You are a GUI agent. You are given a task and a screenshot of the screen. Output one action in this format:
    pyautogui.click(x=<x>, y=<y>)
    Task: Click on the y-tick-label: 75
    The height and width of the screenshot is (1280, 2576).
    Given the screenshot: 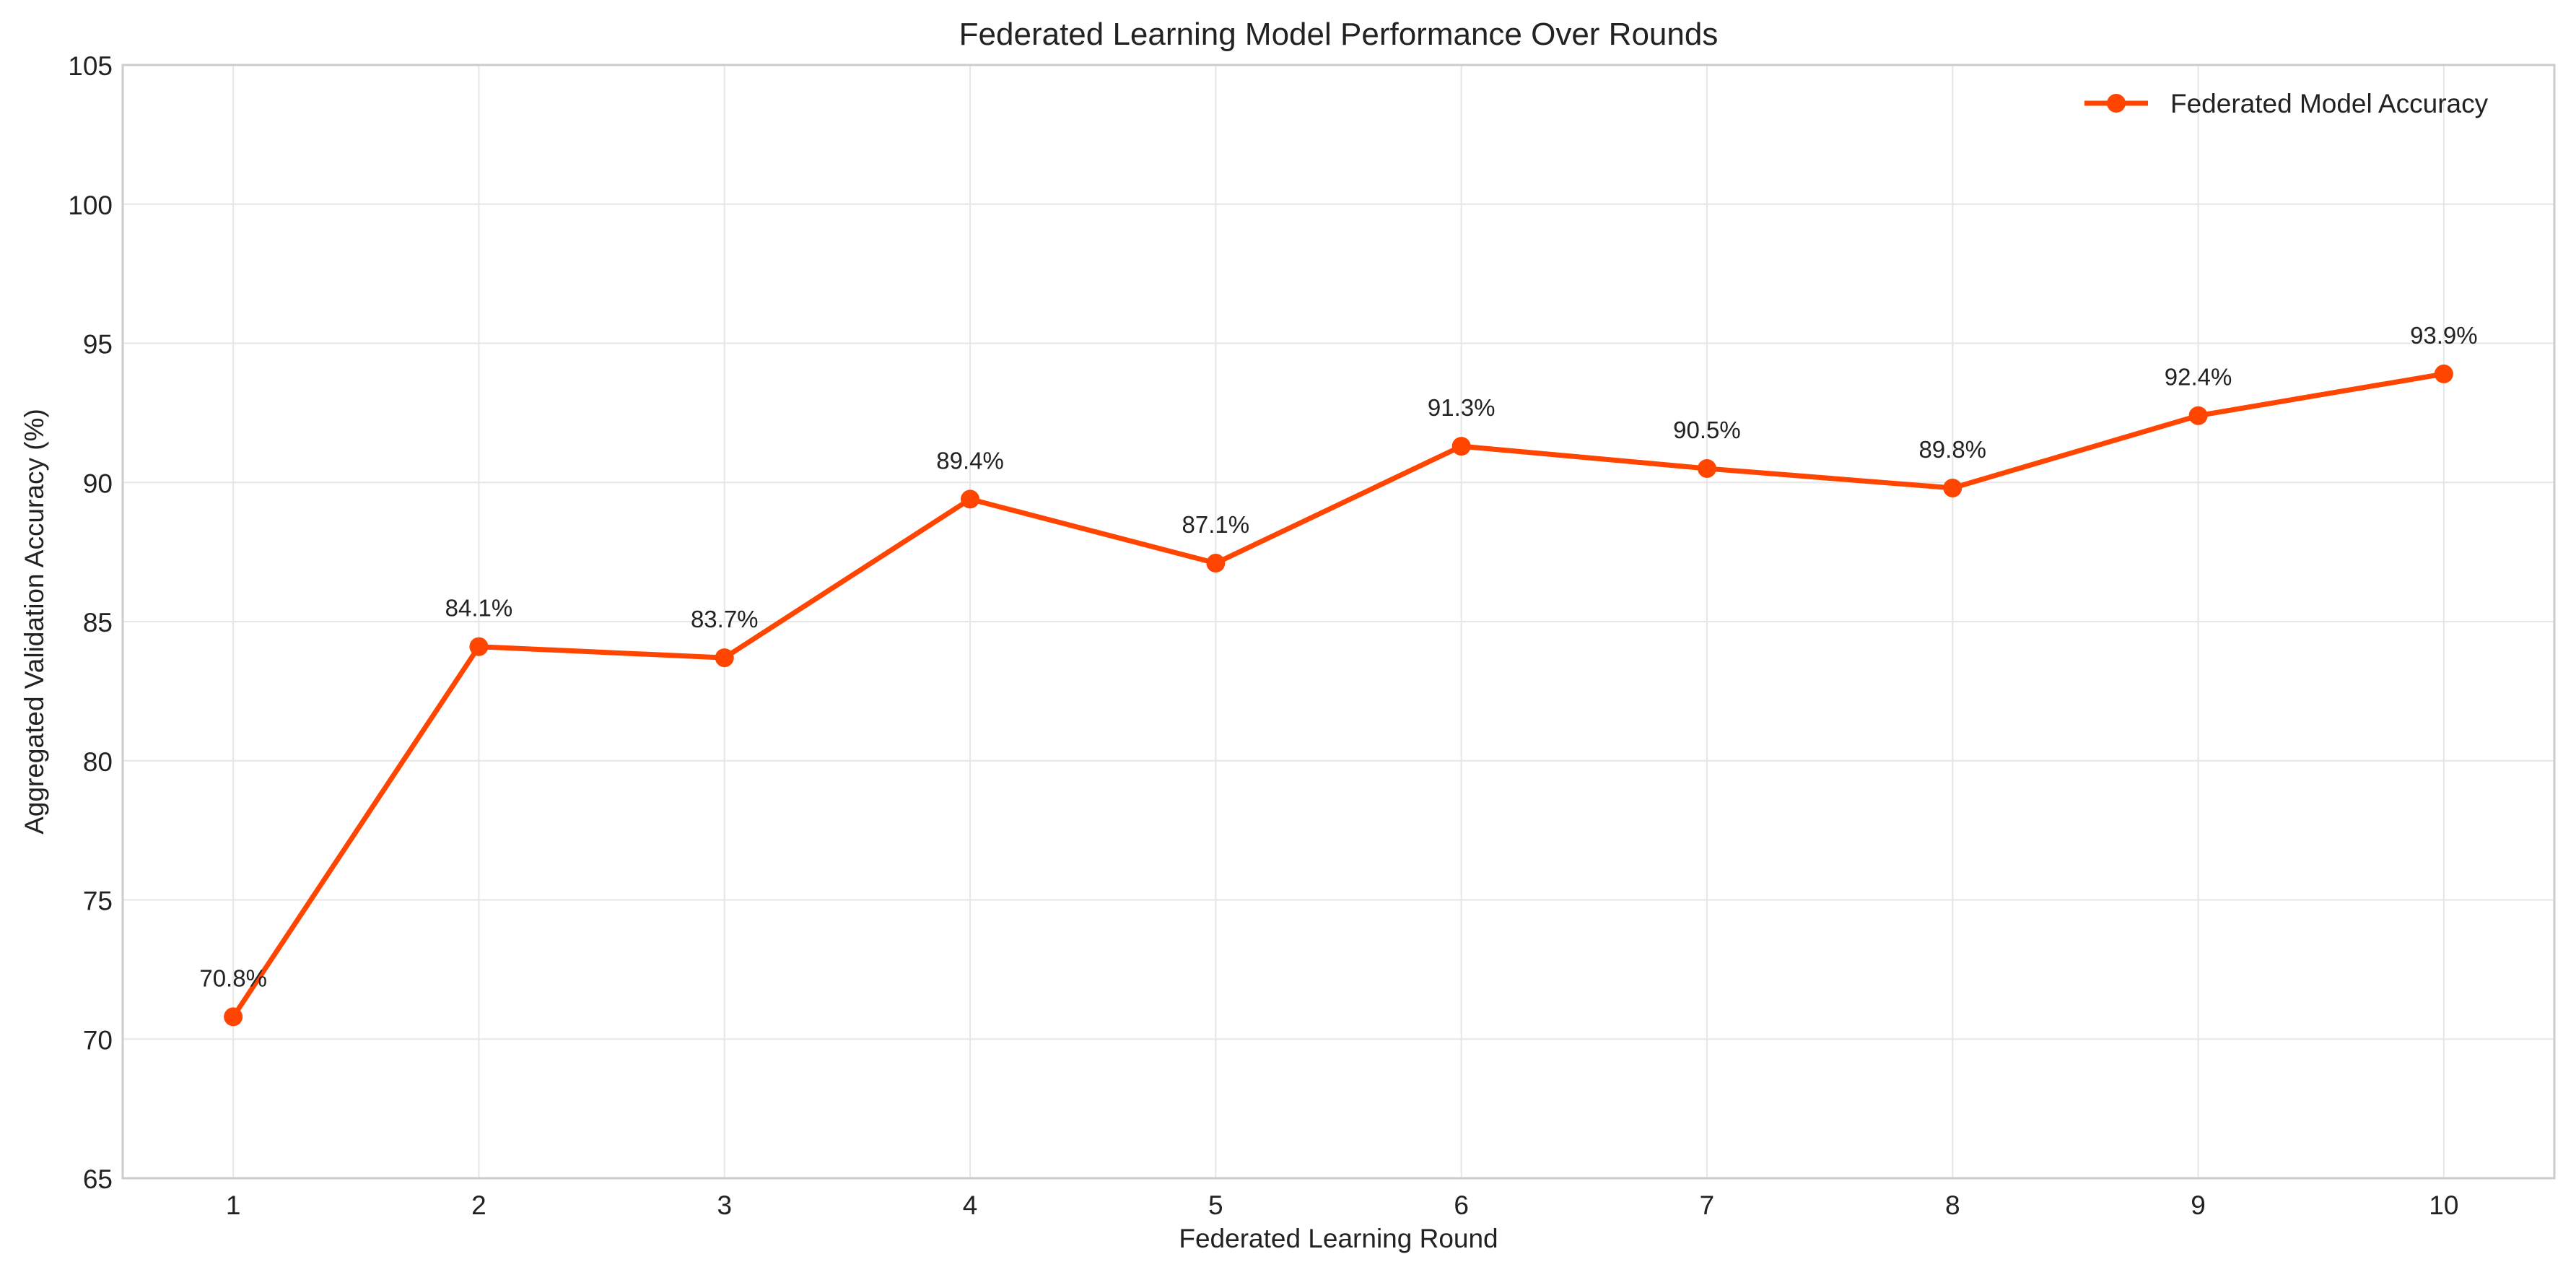 What is the action you would take?
    pyautogui.click(x=98, y=901)
    